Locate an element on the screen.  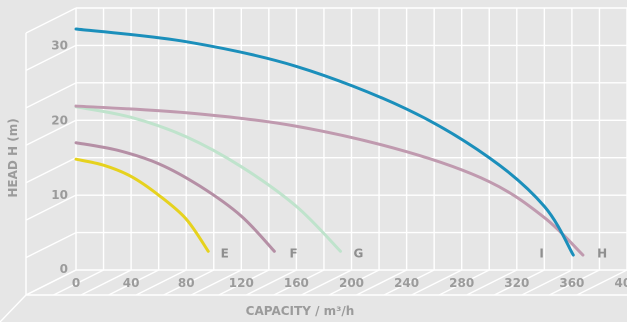
curve-label-i: I is located at coordinates (541, 254).